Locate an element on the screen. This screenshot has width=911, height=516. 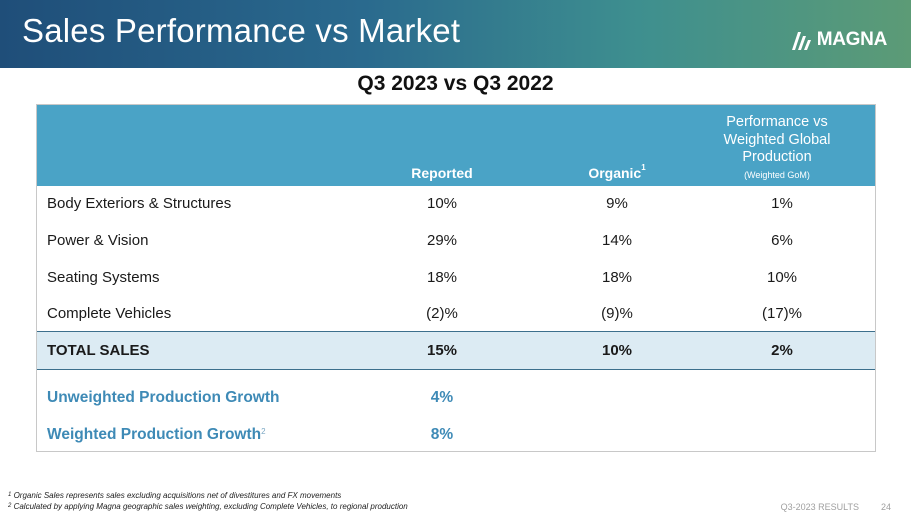
header-banner: Sales Performance vs Market MAGNA is located at coordinates (455, 34).